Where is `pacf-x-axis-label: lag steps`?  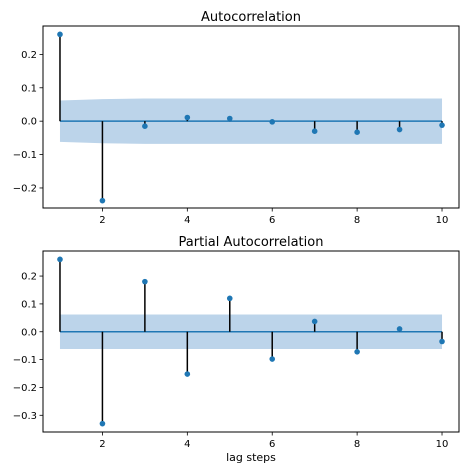
pacf-x-axis-label: lag steps is located at coordinates (251, 457).